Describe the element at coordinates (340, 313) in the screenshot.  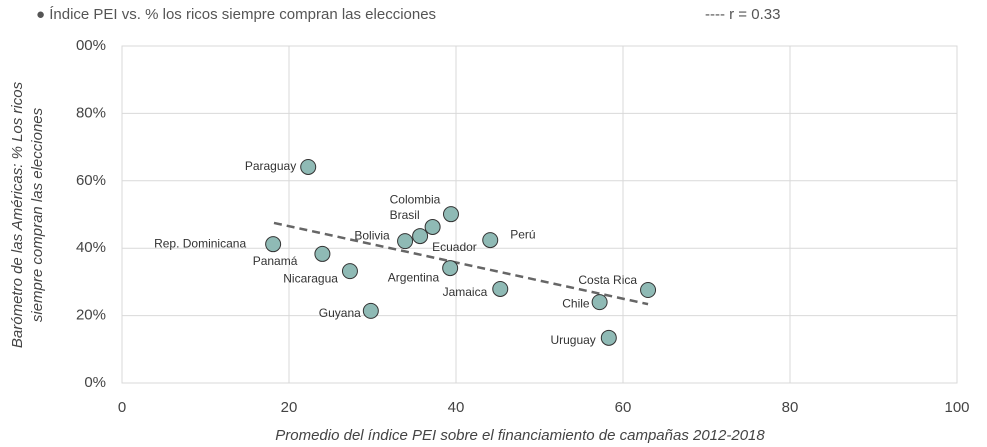
I see `point-label: Guyana` at that location.